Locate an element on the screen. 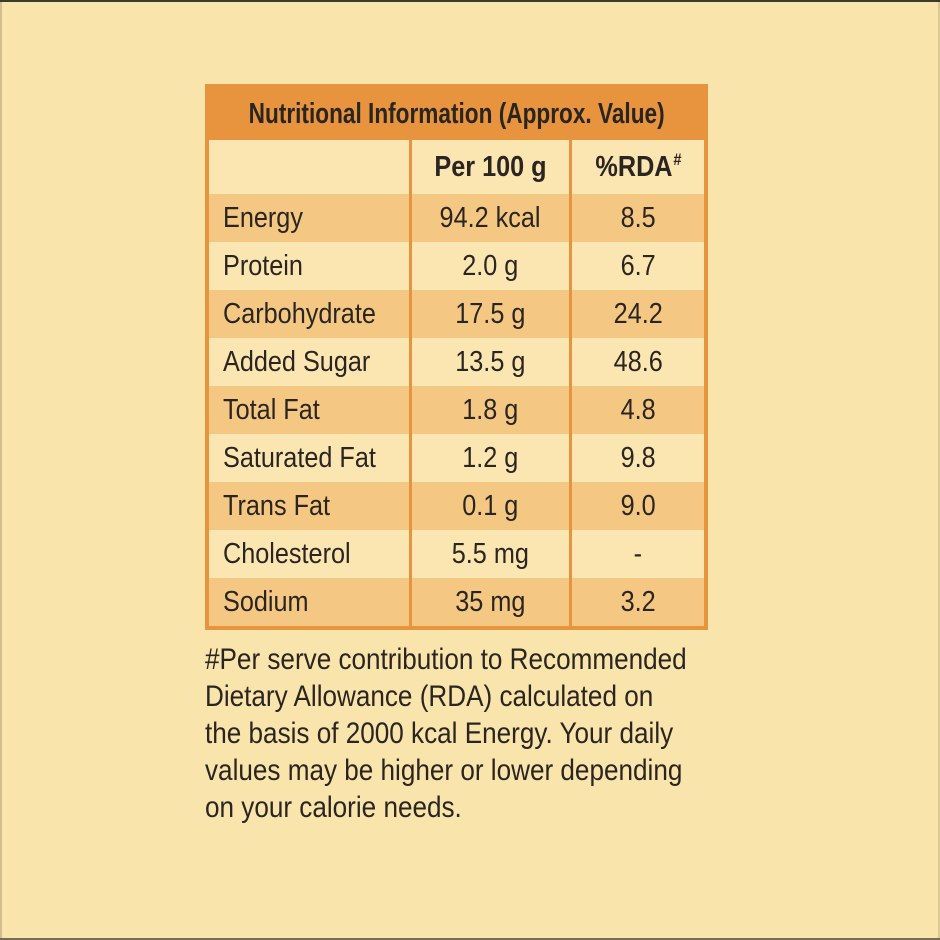  table-header-row: Per 100 g %RDA# is located at coordinates (456, 167).